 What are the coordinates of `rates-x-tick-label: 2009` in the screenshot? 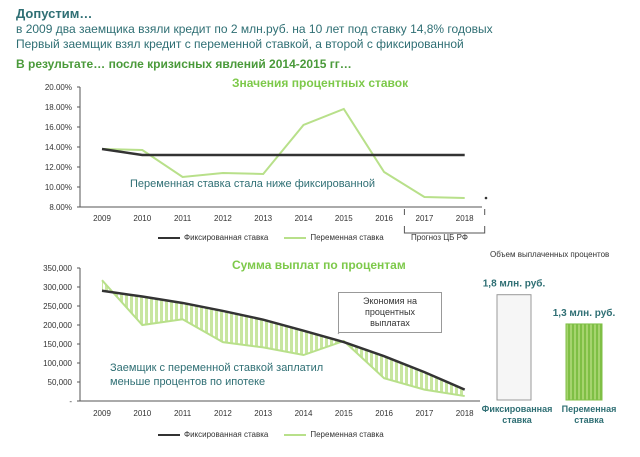 It's located at (102, 218).